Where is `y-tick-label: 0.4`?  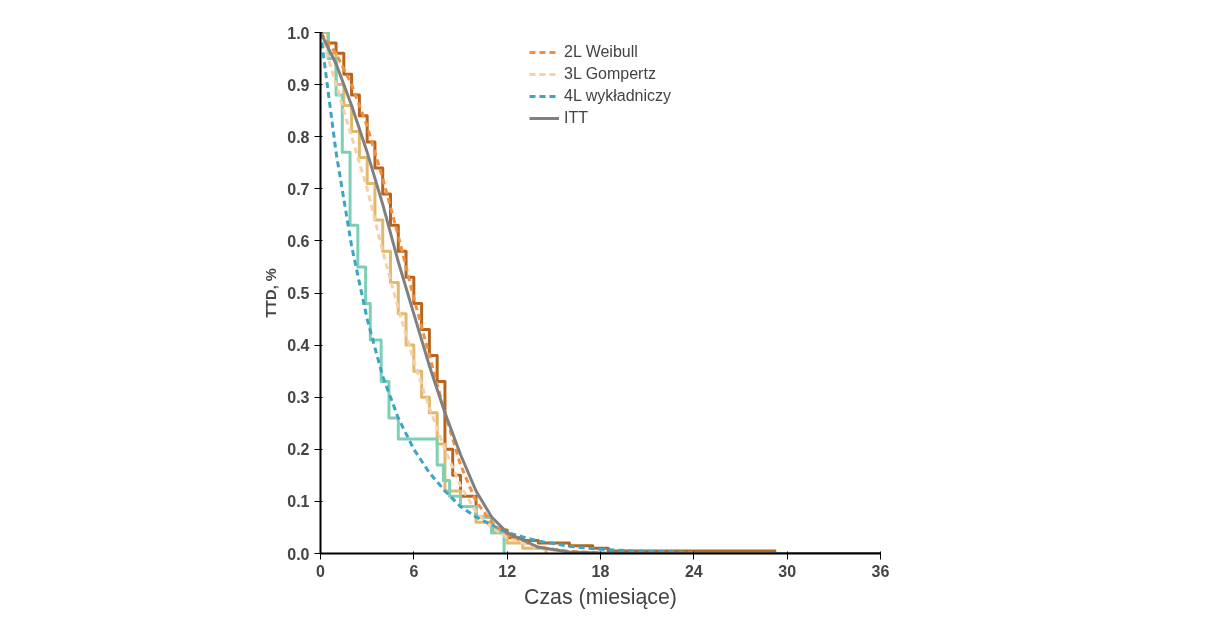 y-tick-label: 0.4 is located at coordinates (298, 346).